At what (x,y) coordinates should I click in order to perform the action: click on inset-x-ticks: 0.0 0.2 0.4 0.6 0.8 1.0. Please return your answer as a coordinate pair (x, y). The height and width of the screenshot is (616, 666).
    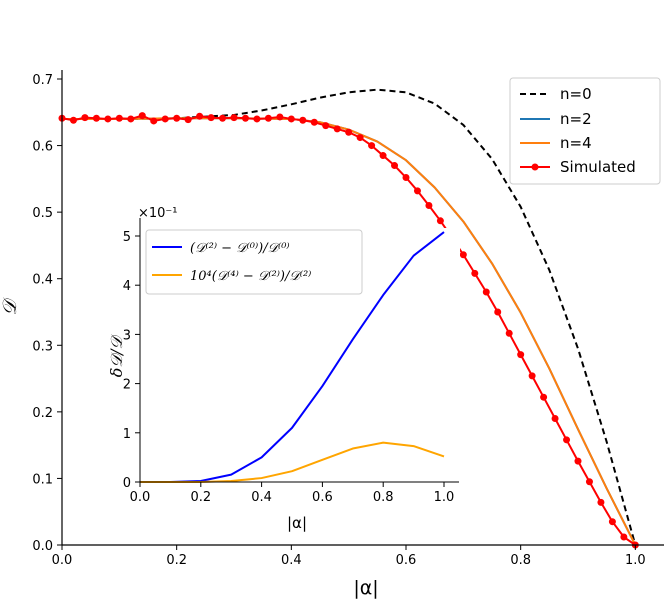
    Looking at the image, I should click on (292, 493).